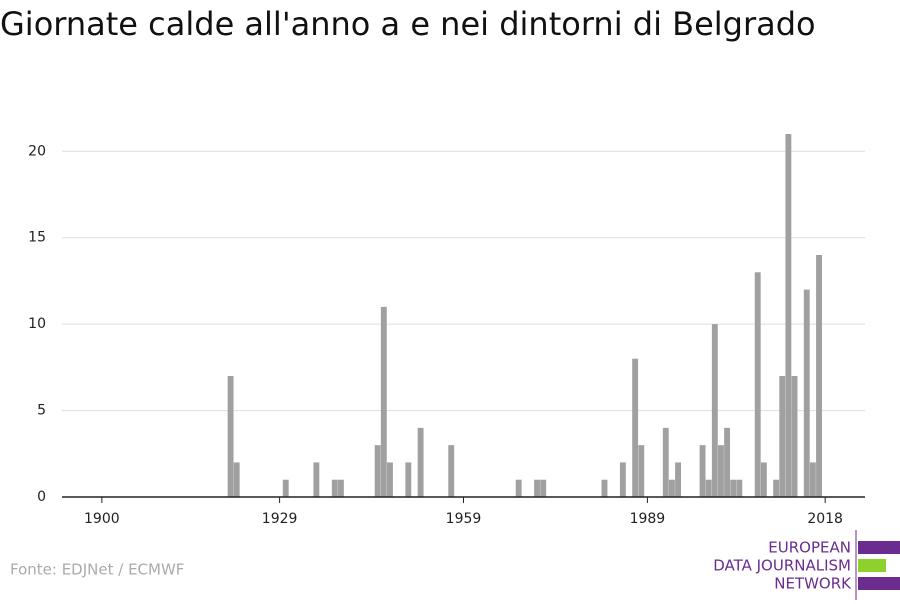 The height and width of the screenshot is (604, 900). I want to click on logo-text: EUROPEAN, so click(809, 548).